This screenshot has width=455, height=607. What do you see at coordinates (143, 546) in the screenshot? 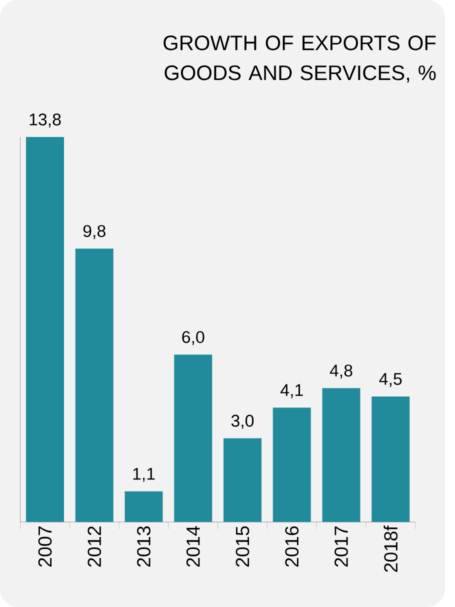
I see `x-tick-label: 2013` at bounding box center [143, 546].